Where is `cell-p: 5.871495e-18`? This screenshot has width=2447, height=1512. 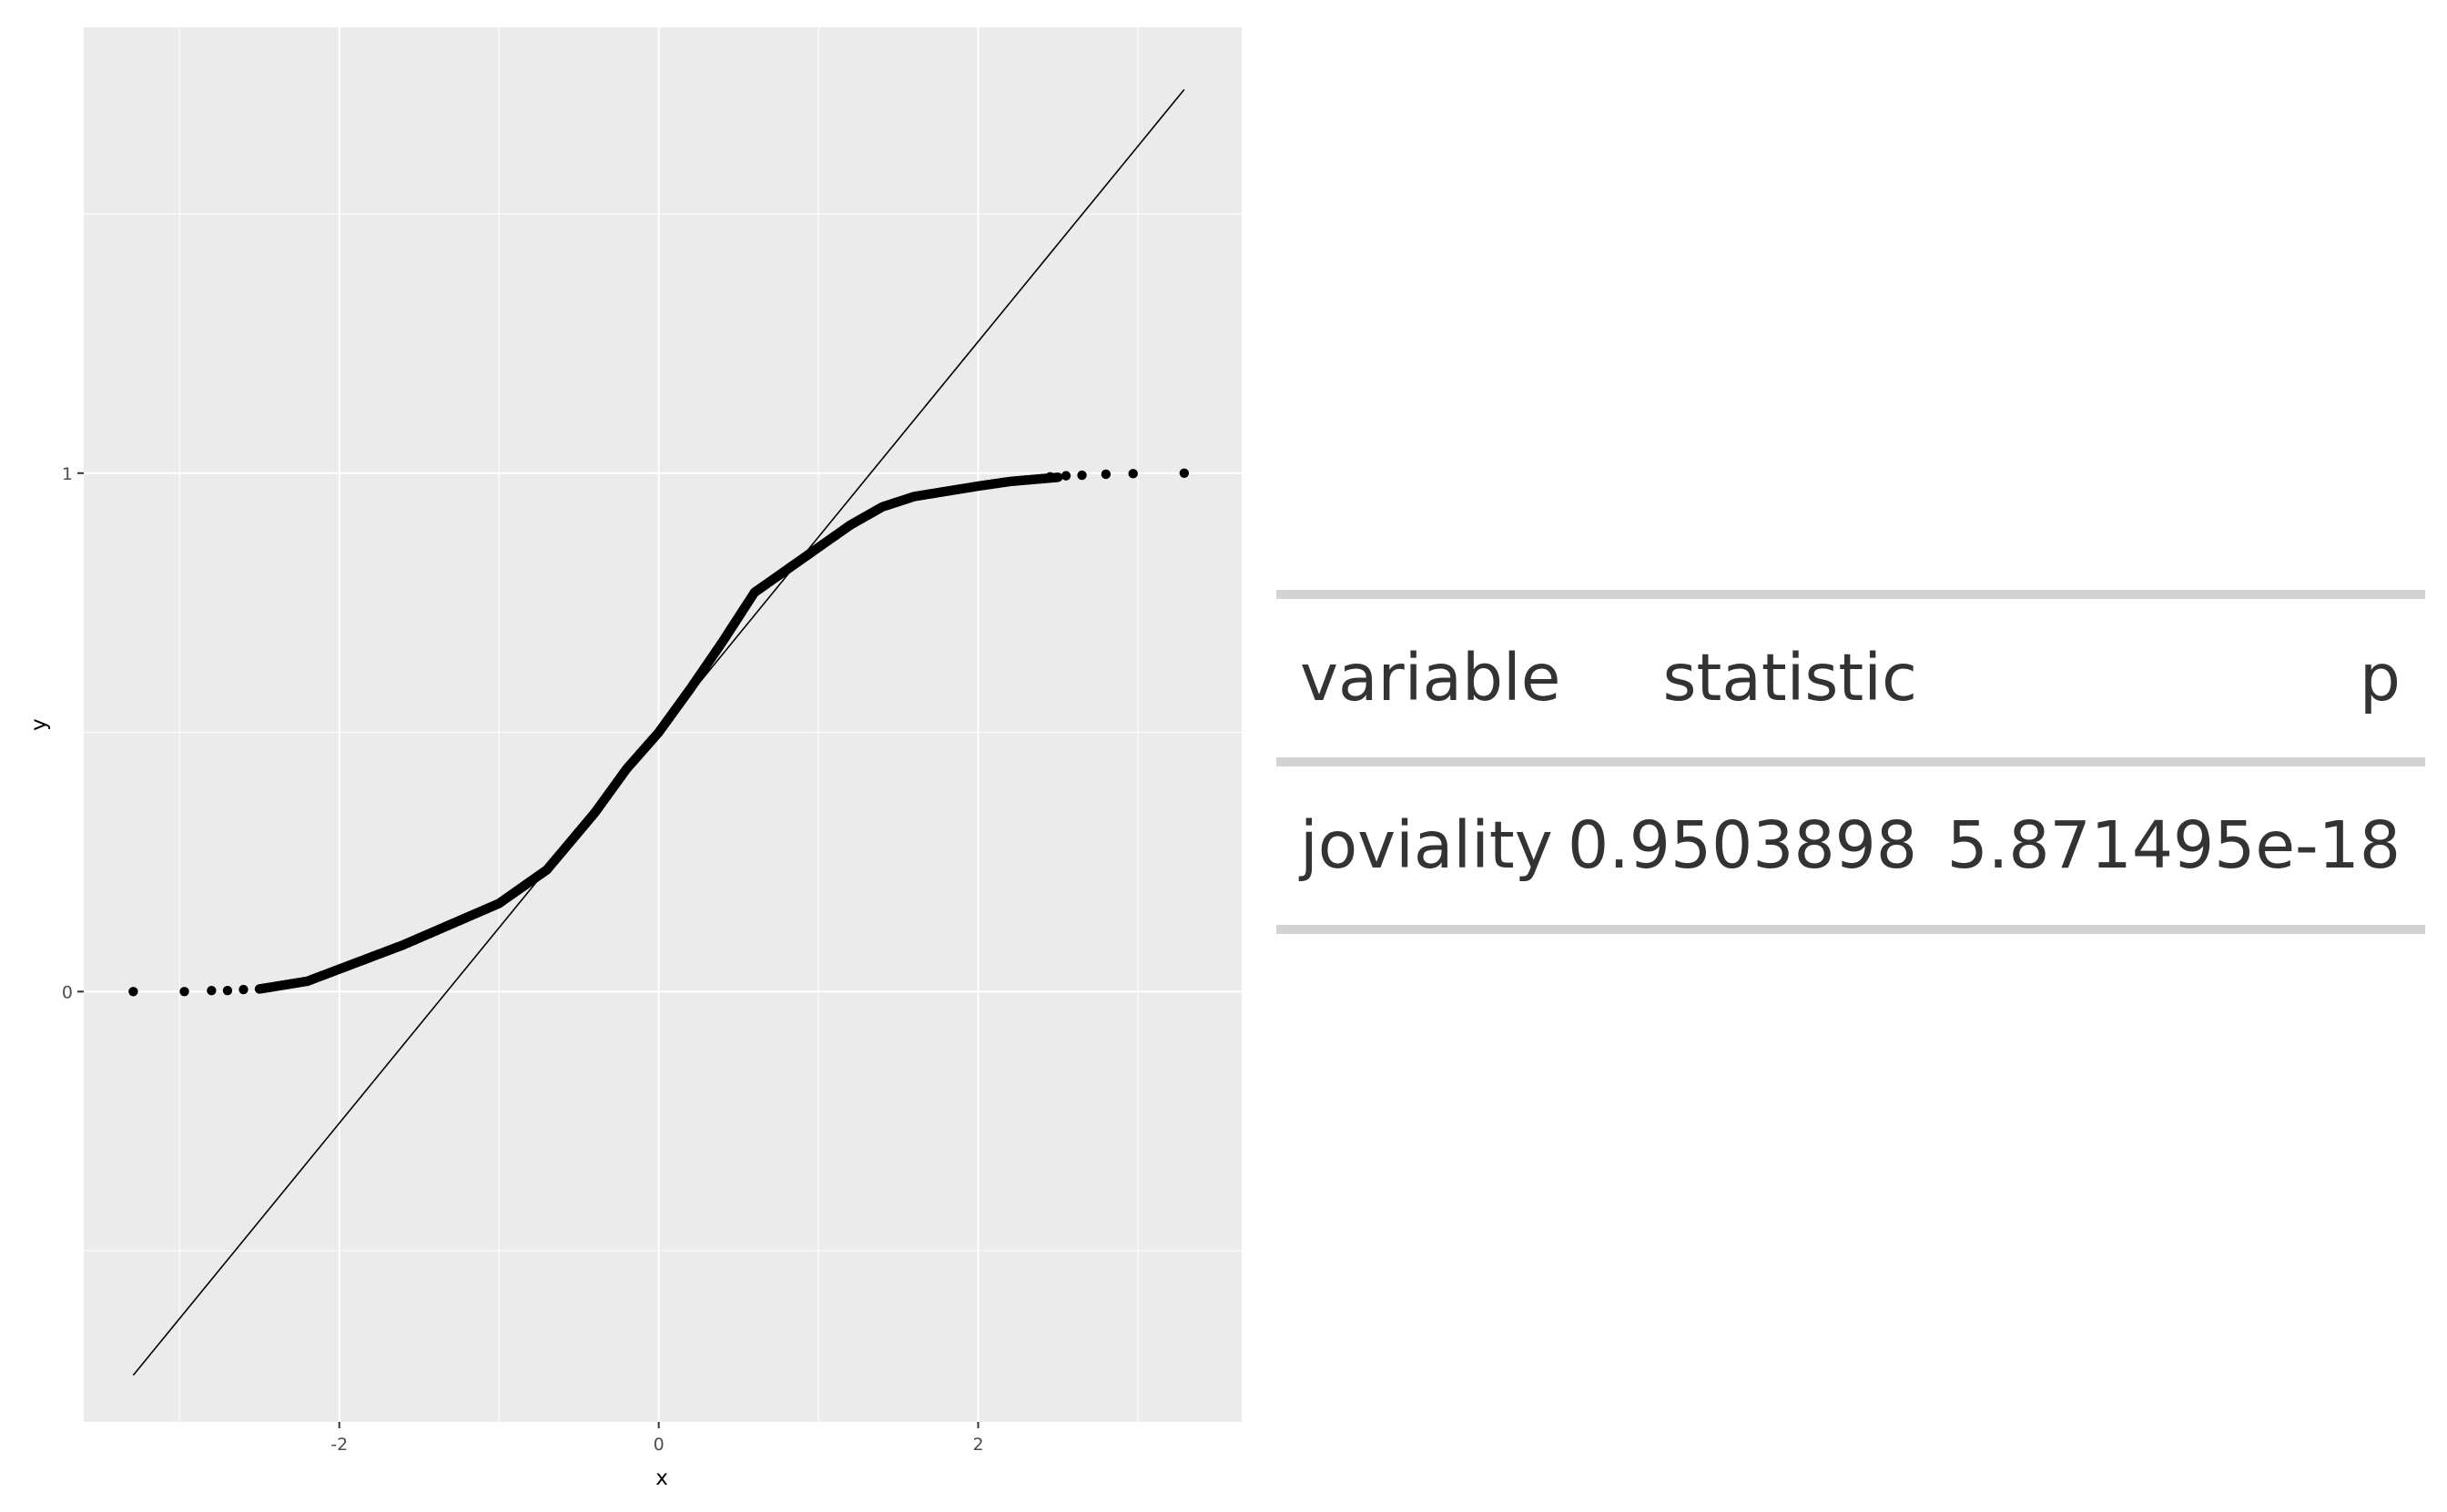
cell-p: 5.871495e-18 is located at coordinates (2174, 845).